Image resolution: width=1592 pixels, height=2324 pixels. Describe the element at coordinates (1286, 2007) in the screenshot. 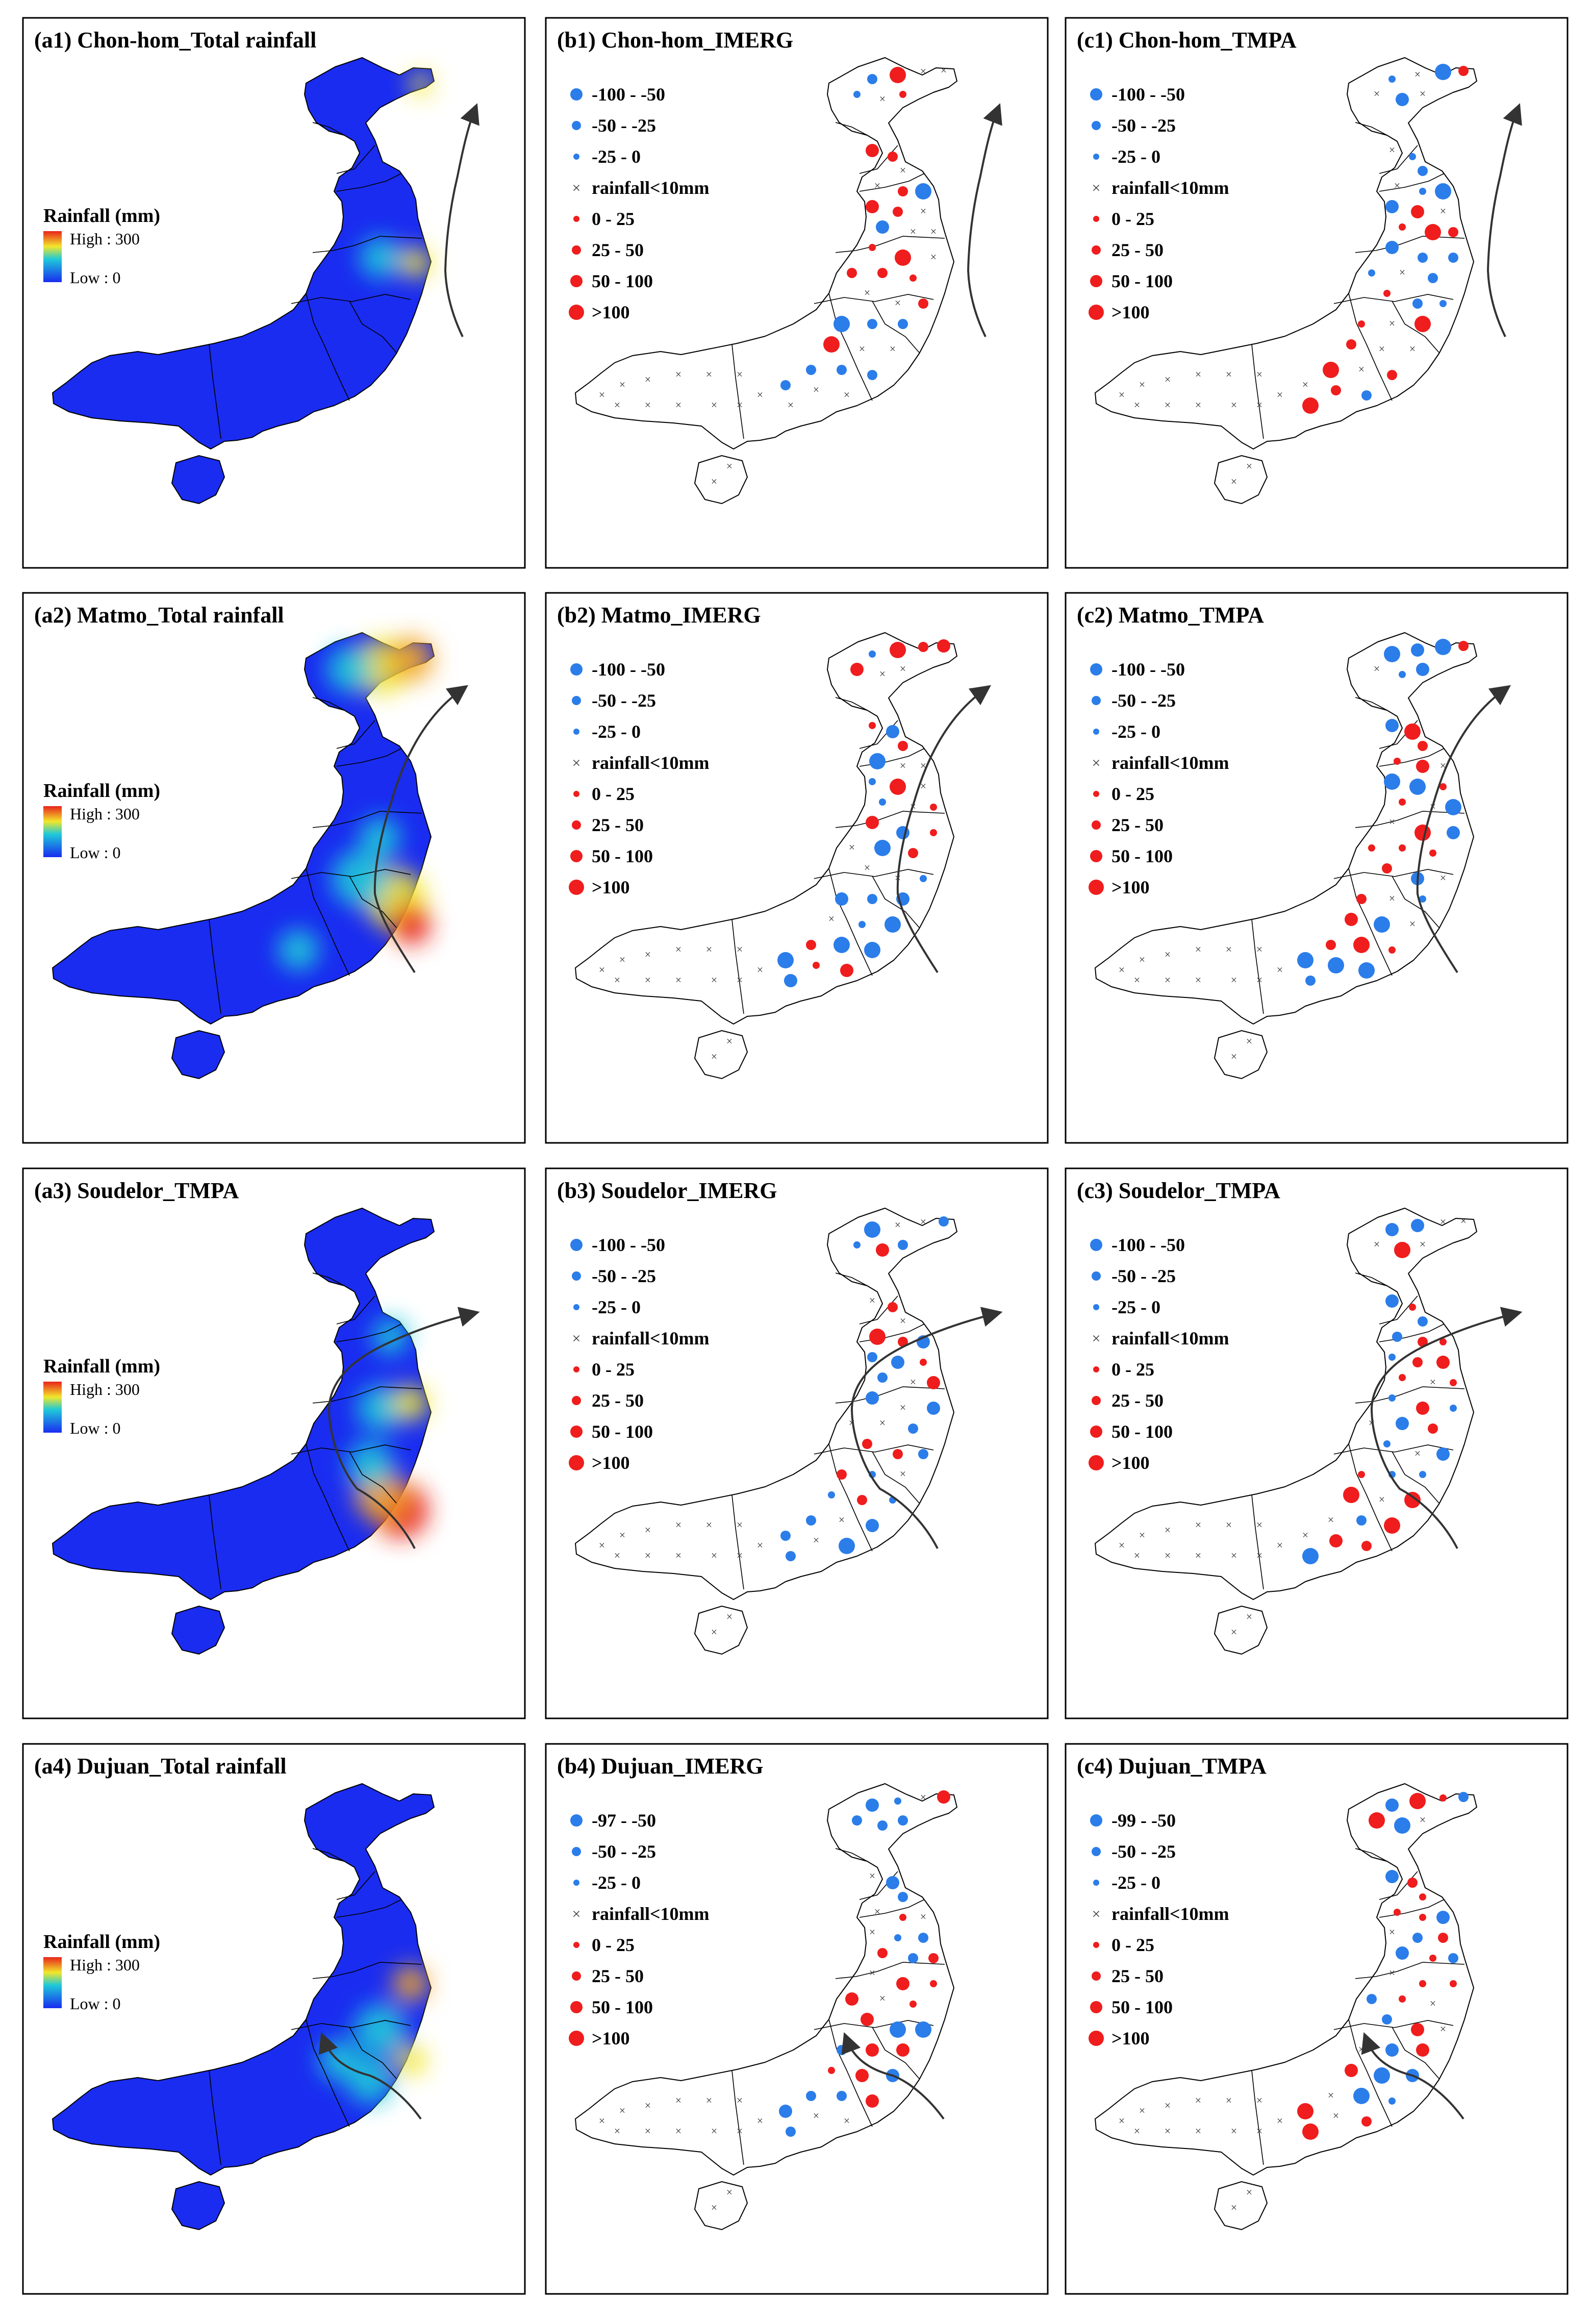

I see `map-layer: × × × × × × × × × × × × × × × × × × × × × ×` at that location.